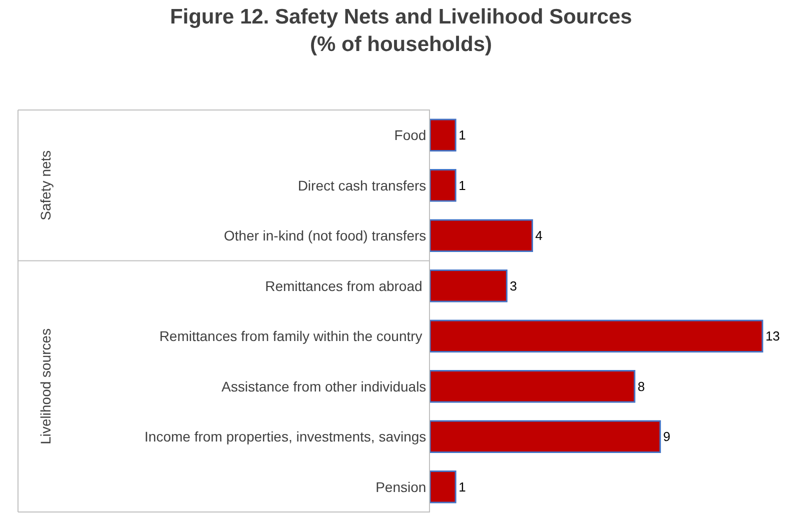  I want to click on y-tick-label: Remittances from abroad, so click(345, 286).